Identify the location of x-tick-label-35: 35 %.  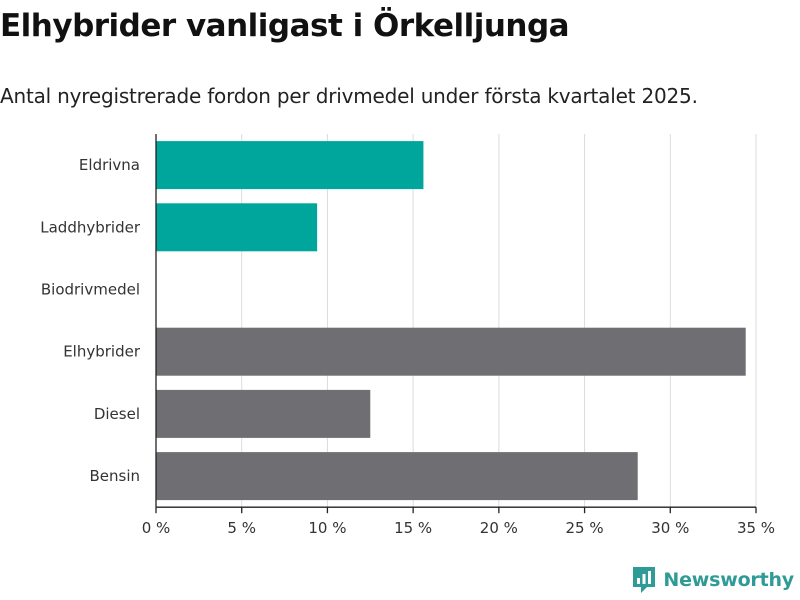
(756, 528).